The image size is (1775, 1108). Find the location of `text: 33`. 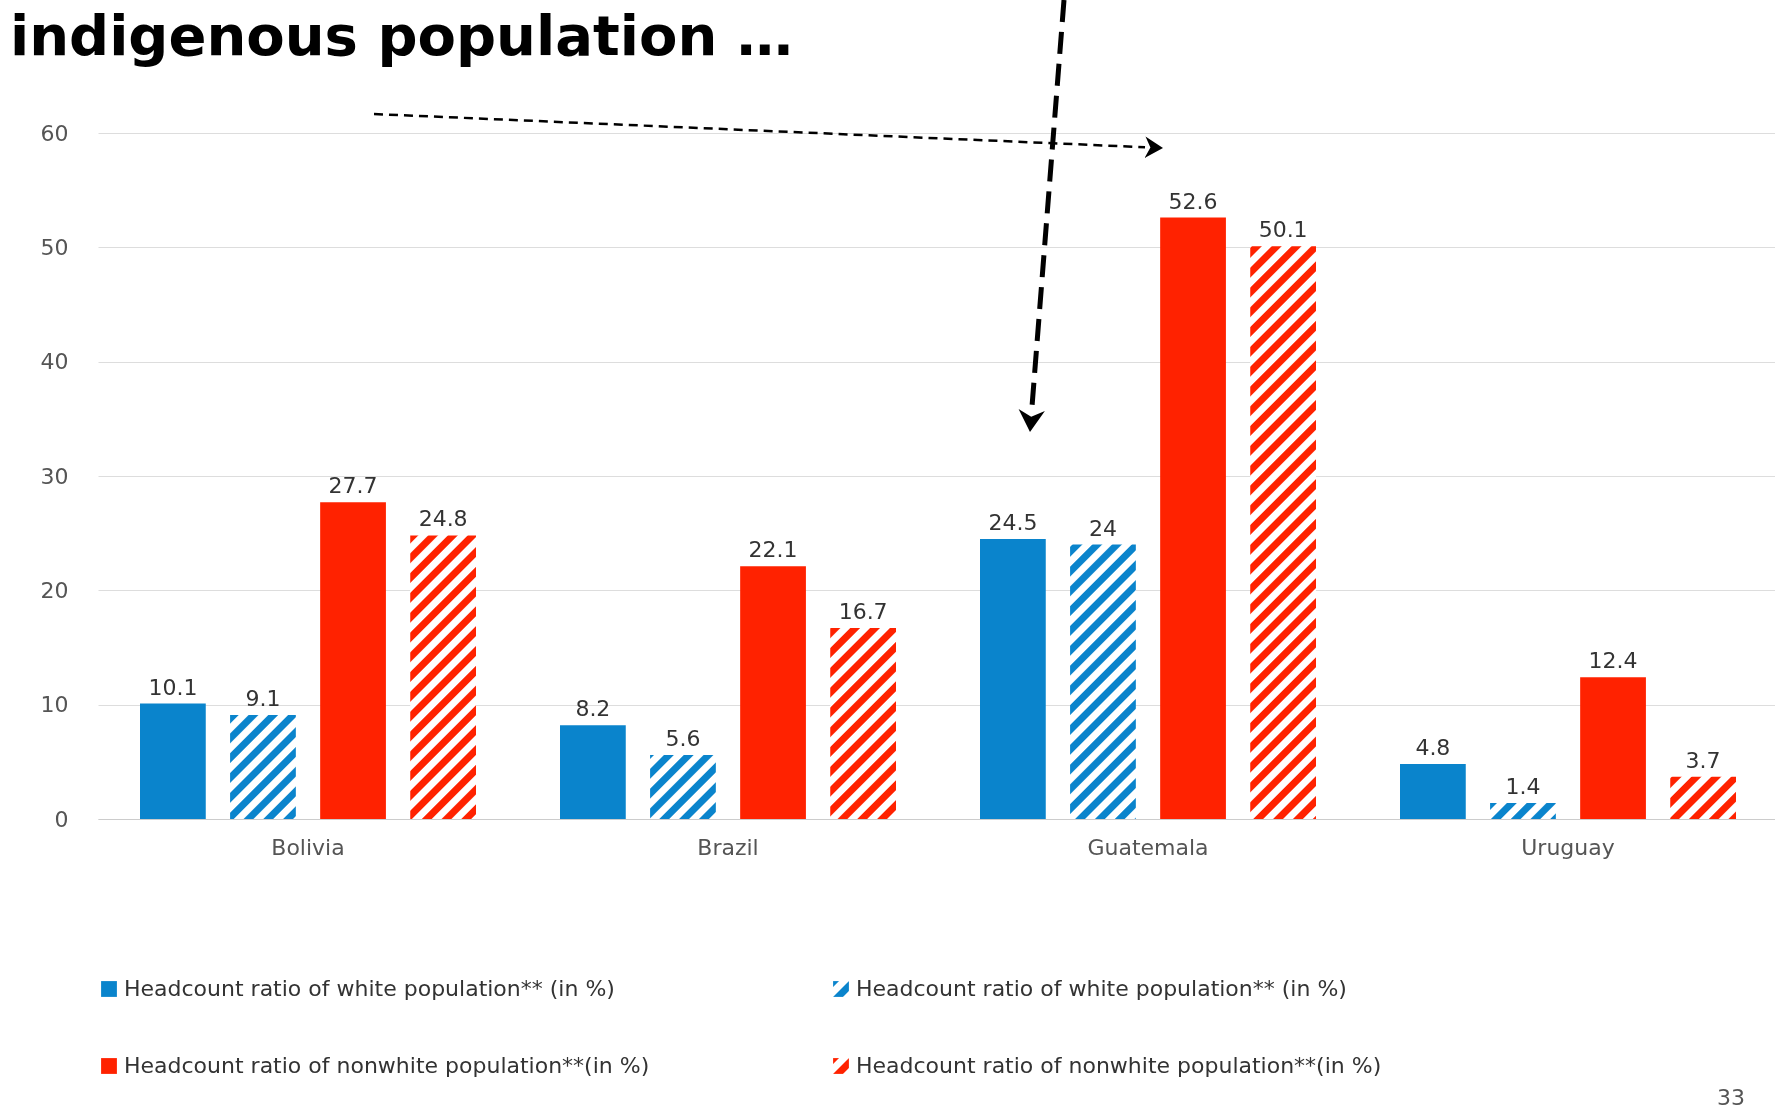

text: 33 is located at coordinates (1731, 1096).